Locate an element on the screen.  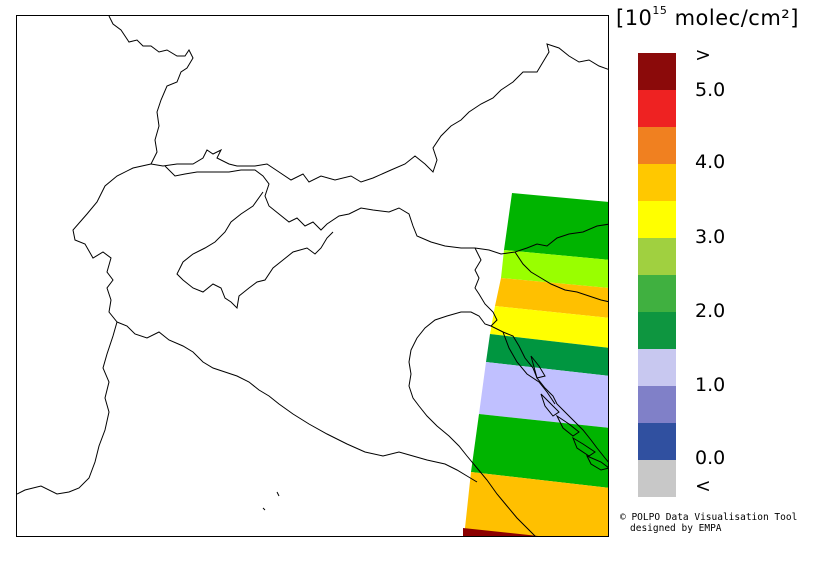
satellite-swath is located at coordinates (535, 364).